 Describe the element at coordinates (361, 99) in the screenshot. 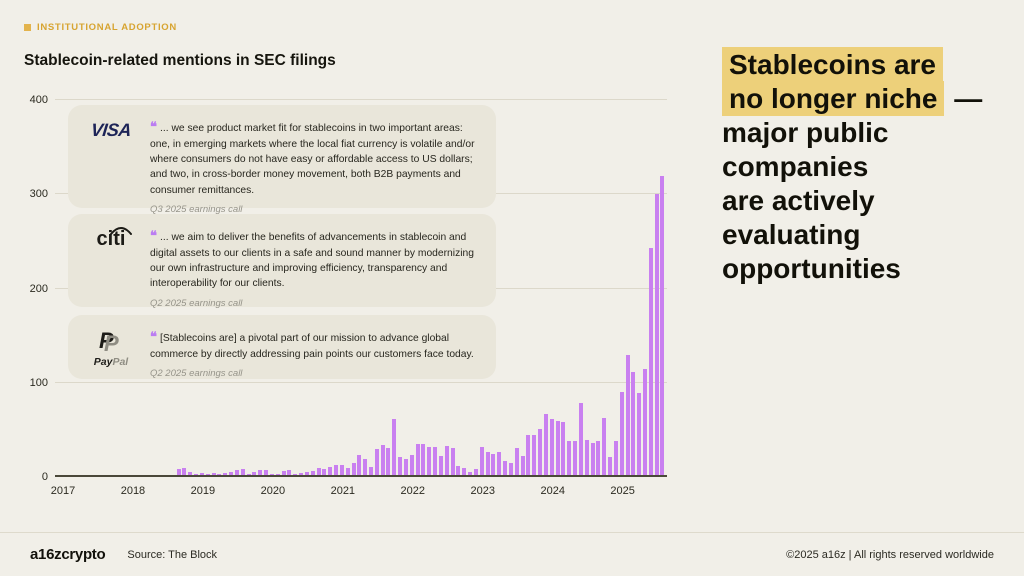

I see `gridline` at that location.